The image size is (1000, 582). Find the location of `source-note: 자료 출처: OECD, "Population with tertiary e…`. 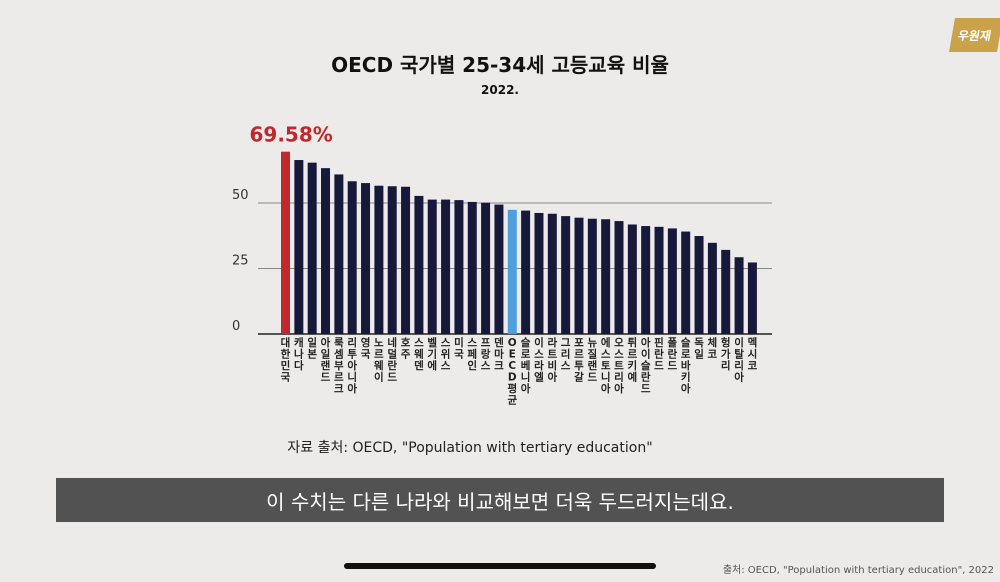

source-note: 자료 출처: OECD, "Population with tertiary e… is located at coordinates (469, 448).